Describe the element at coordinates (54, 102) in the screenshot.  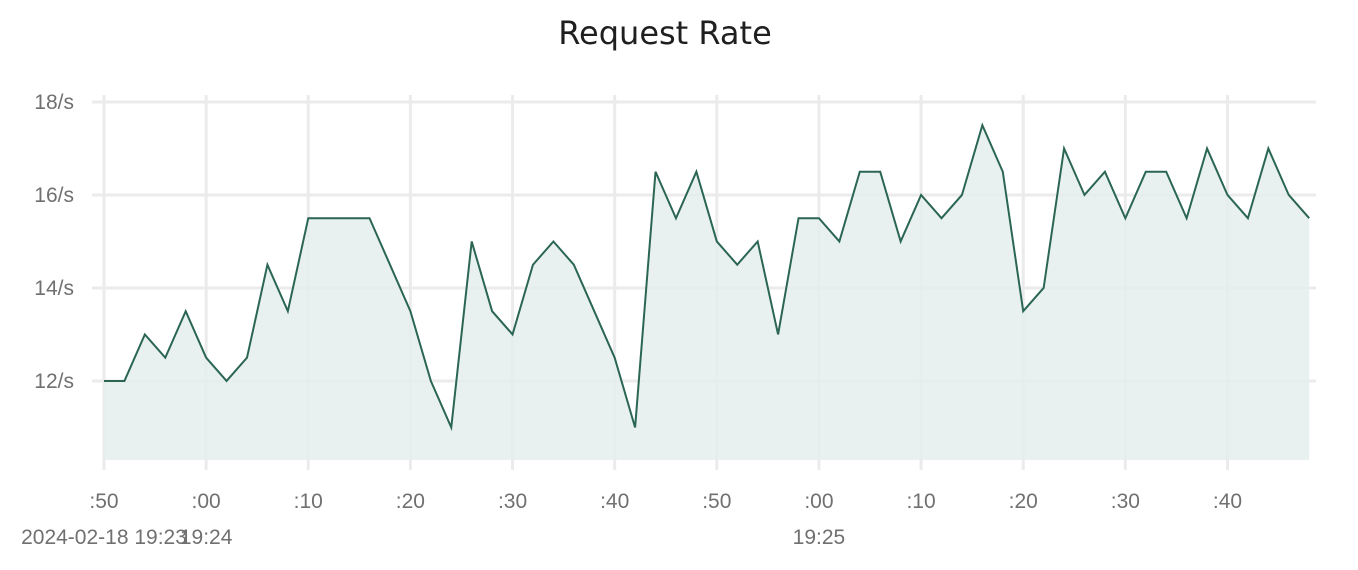
I see `y-tick-label: 18/s` at that location.